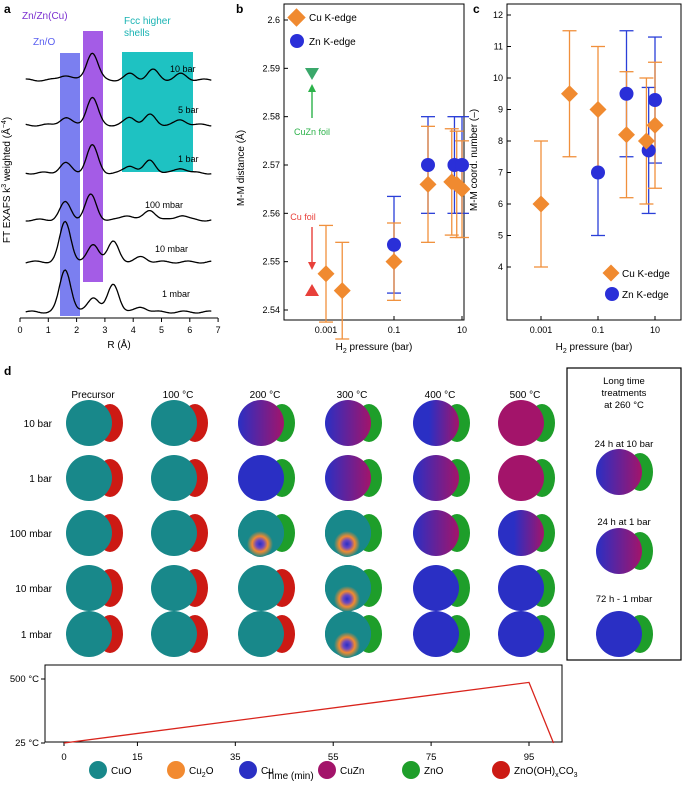 The height and width of the screenshot is (786, 685). Describe the element at coordinates (31, 534) in the screenshot. I see `row-label: 100 mbar` at that location.